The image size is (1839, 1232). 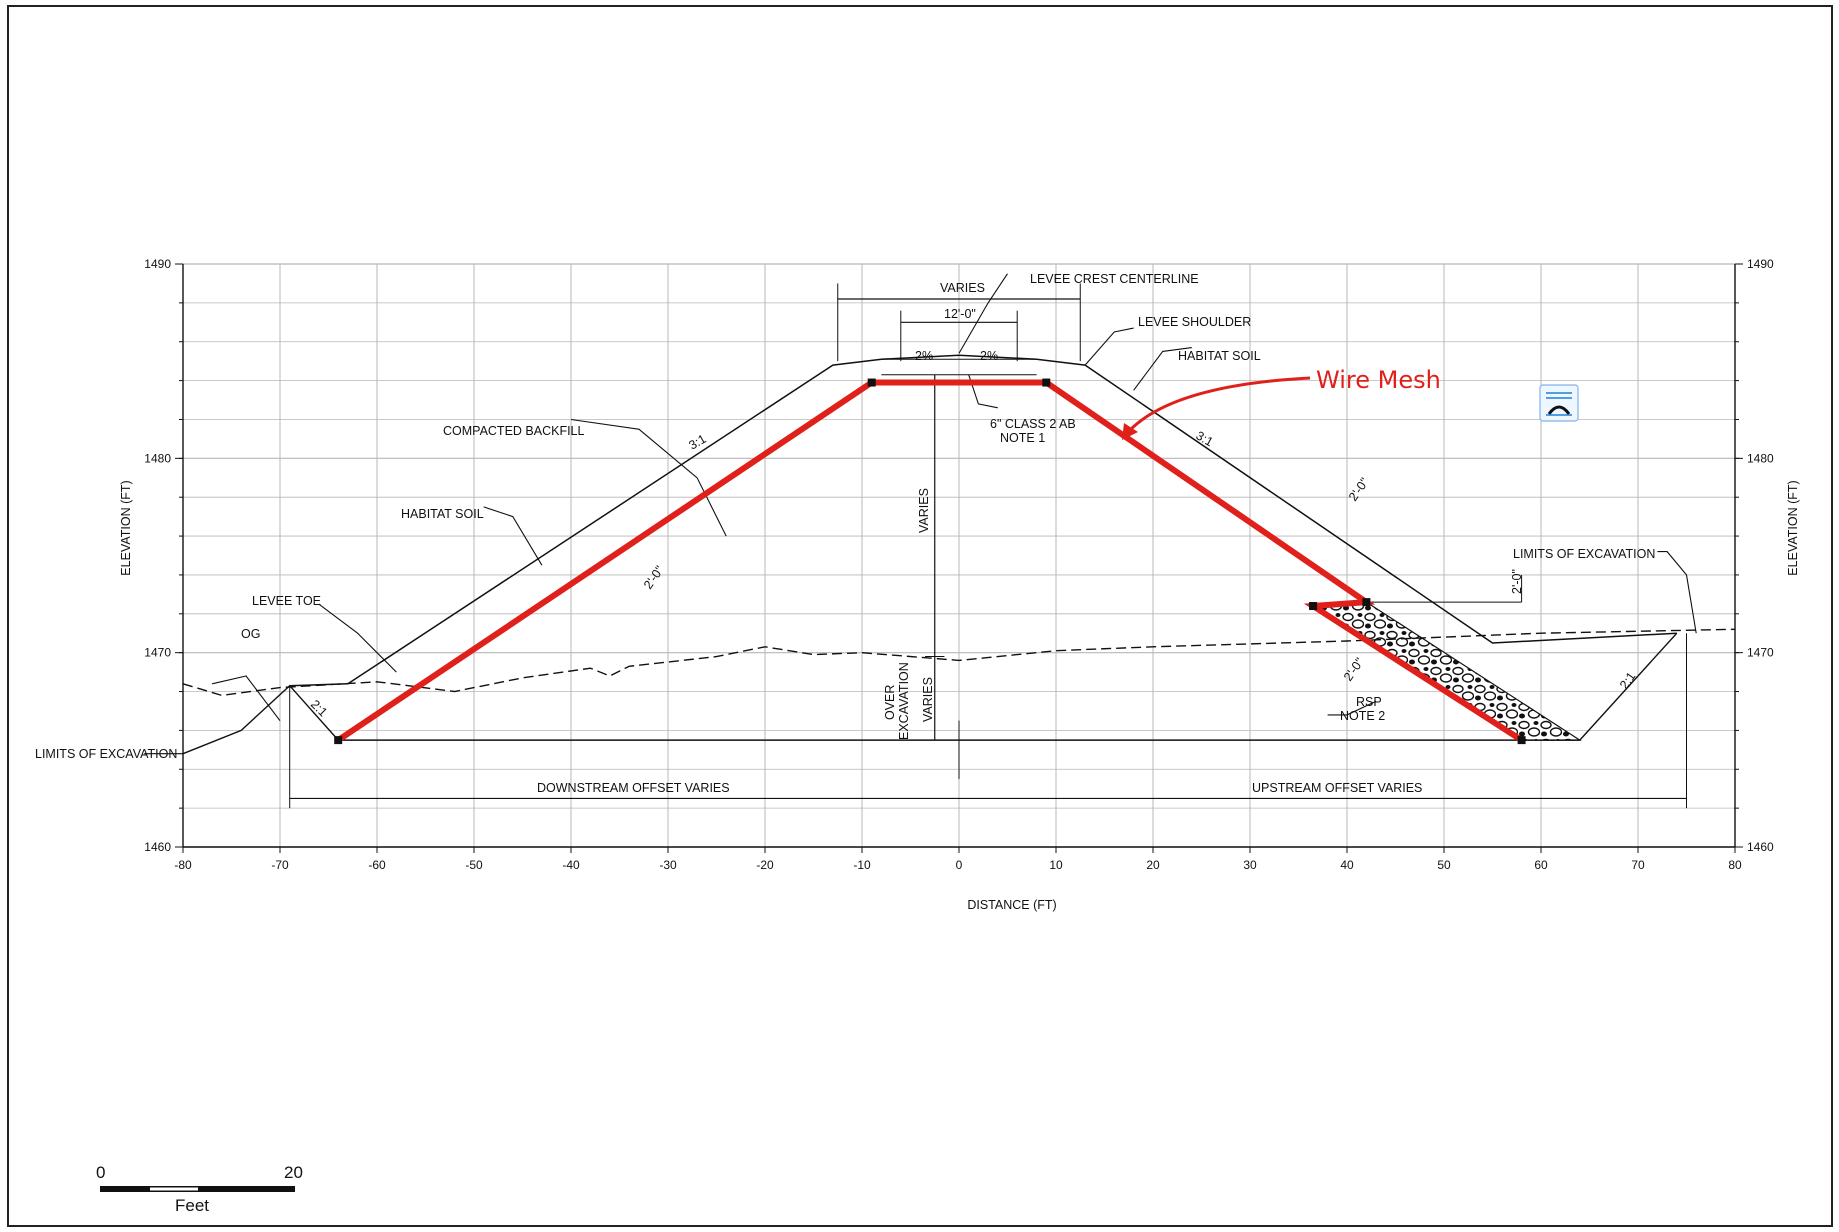 I want to click on slope-21-left-label: 2:1, so click(x=319, y=708).